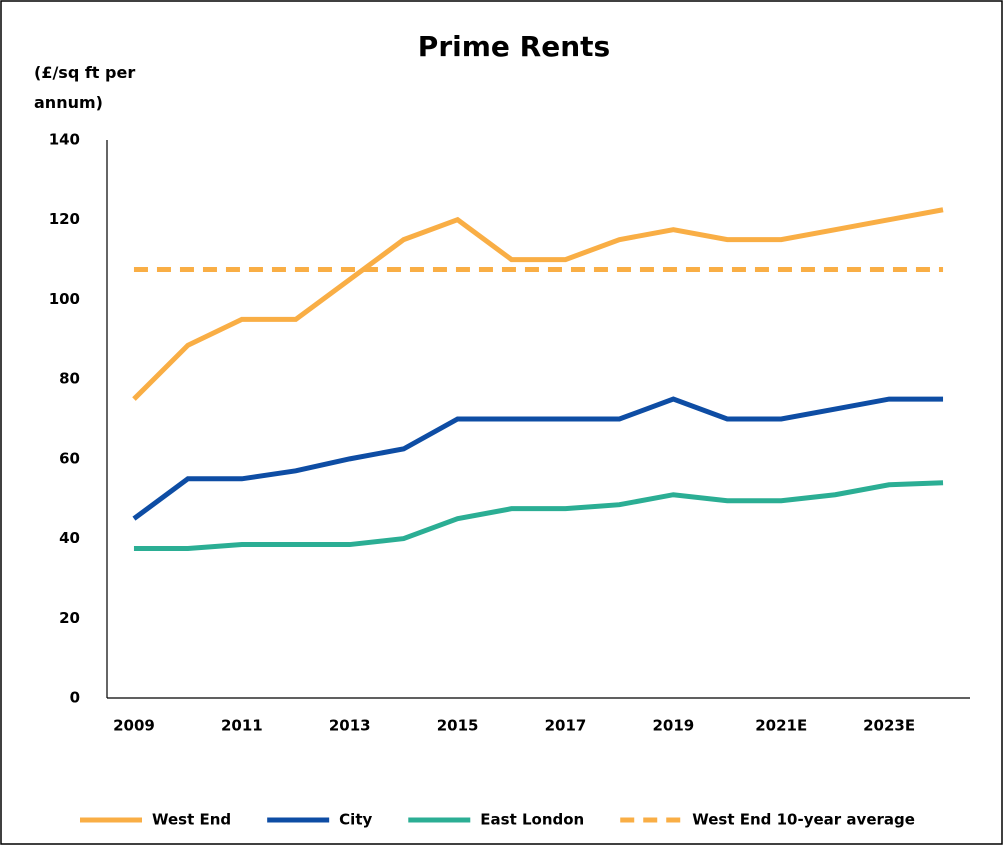  What do you see at coordinates (355, 820) in the screenshot?
I see `legend-label: City` at bounding box center [355, 820].